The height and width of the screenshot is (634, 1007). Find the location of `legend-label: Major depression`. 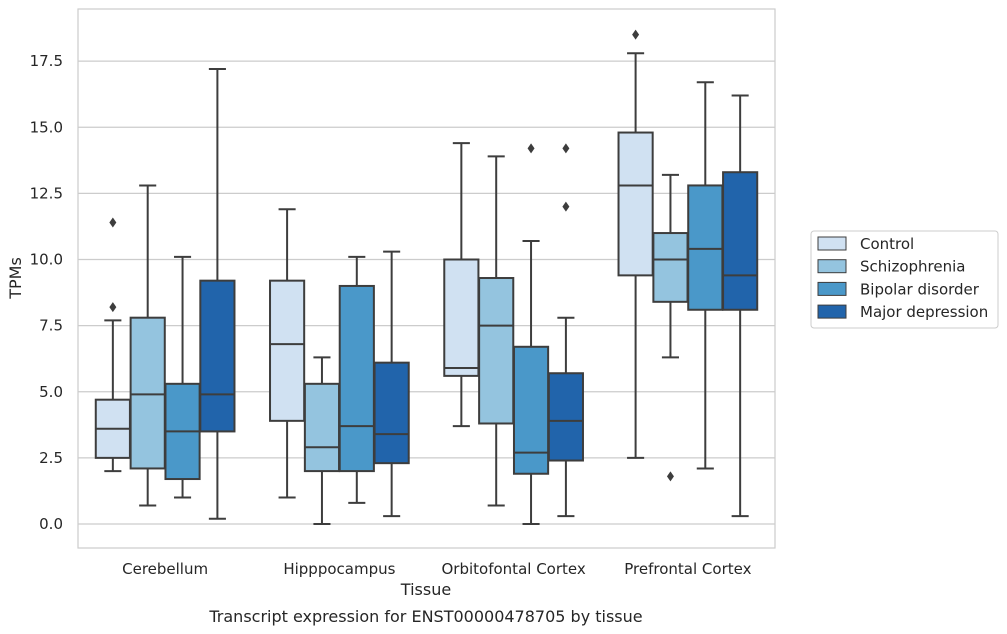

legend-label: Major depression is located at coordinates (924, 312).